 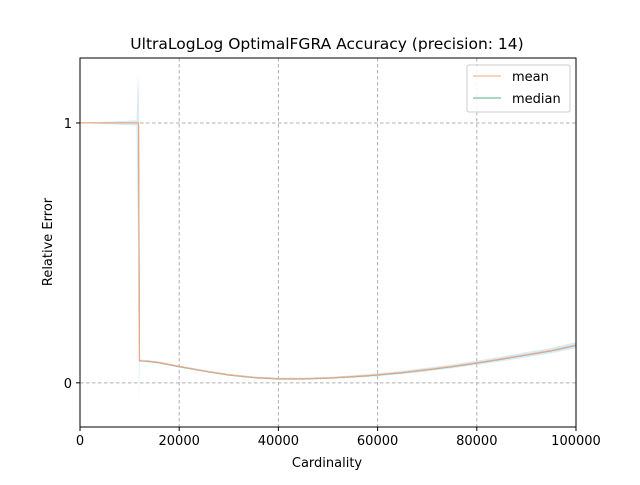 What do you see at coordinates (377, 441) in the screenshot?
I see `x-tick-label: 60000` at bounding box center [377, 441].